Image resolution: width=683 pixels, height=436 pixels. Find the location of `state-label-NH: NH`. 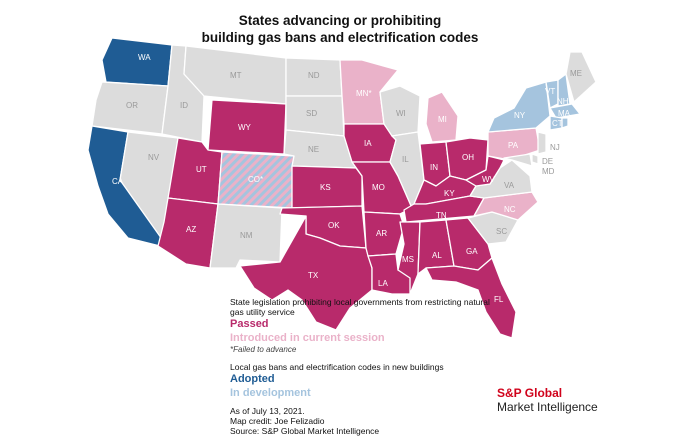

state-label-NH: NH is located at coordinates (563, 101).